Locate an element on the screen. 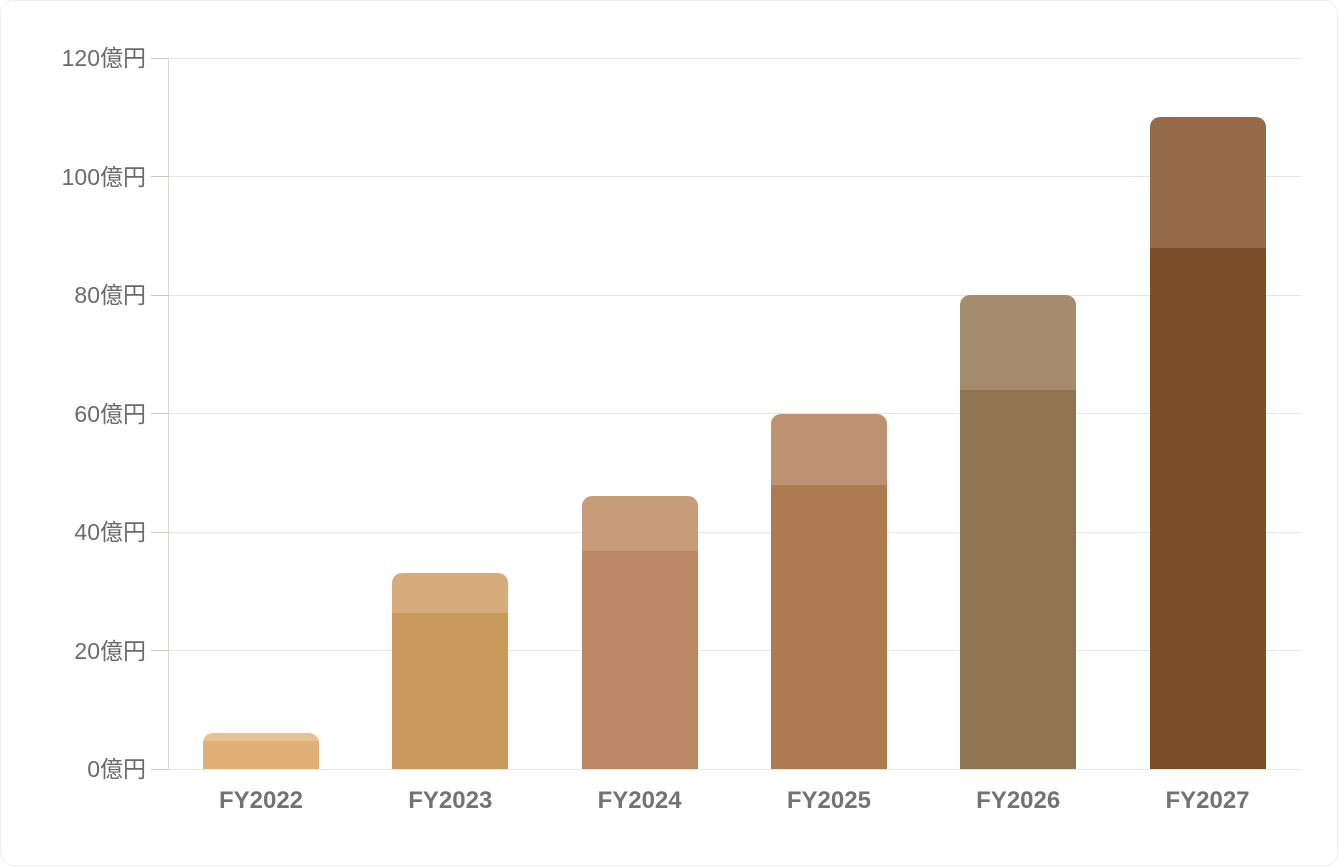 The height and width of the screenshot is (868, 1340). bar-FY2023-lower-segment is located at coordinates (450, 690).